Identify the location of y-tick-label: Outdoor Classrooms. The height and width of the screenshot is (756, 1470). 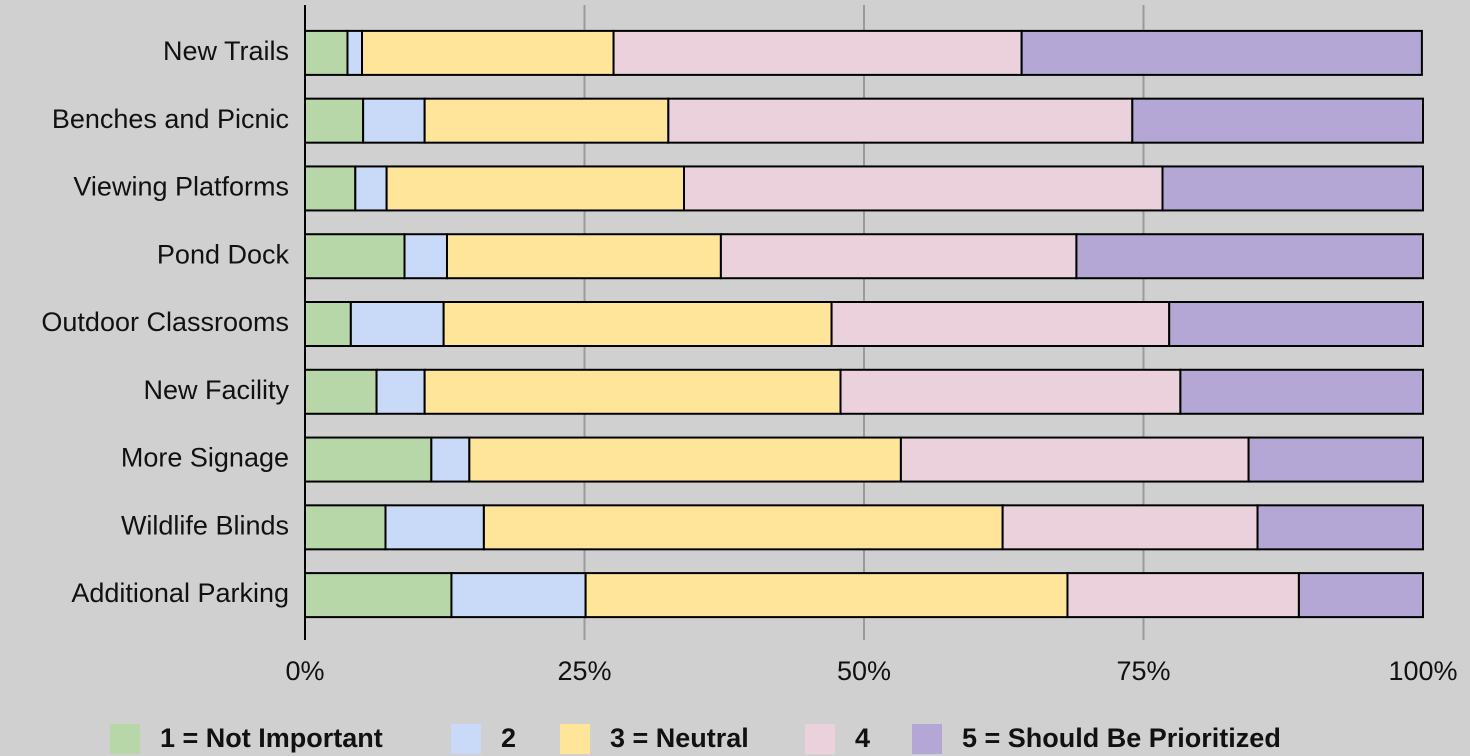
(165, 322).